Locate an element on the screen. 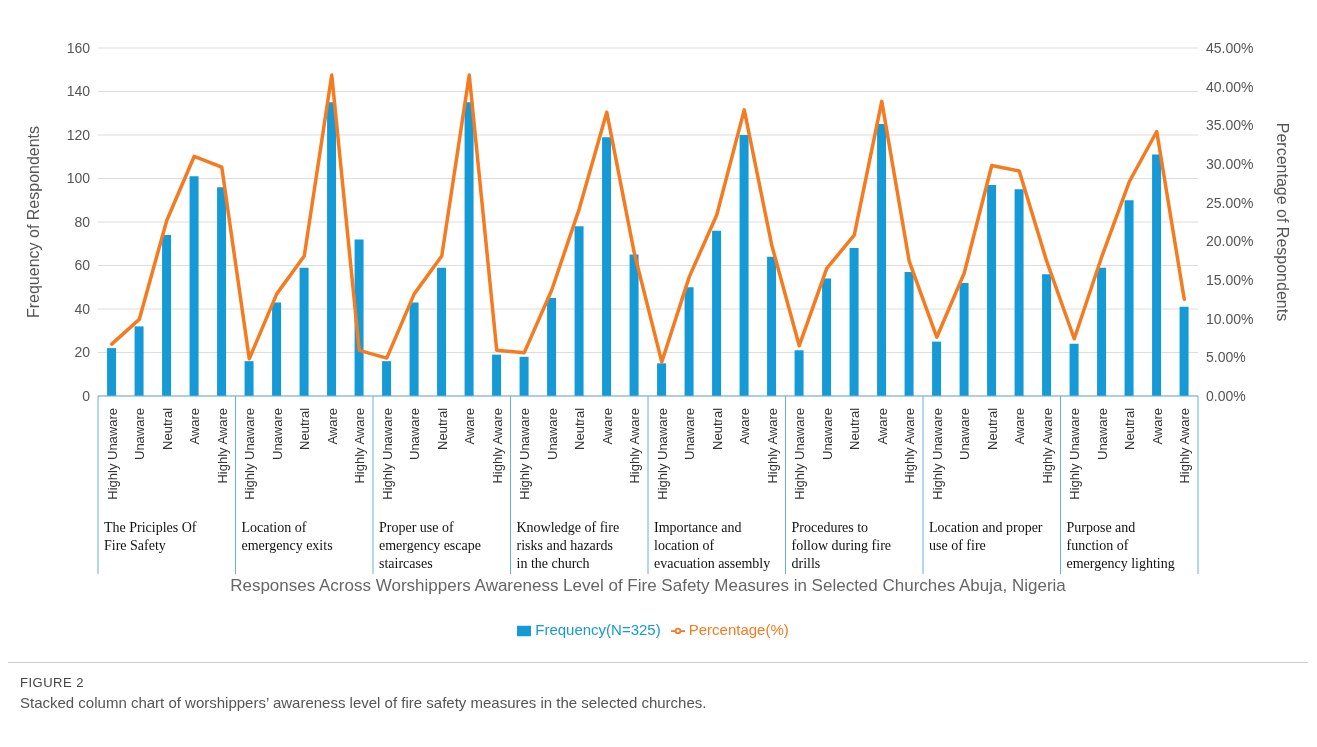 The height and width of the screenshot is (747, 1317). text: FIGURE 2 is located at coordinates (52, 682).